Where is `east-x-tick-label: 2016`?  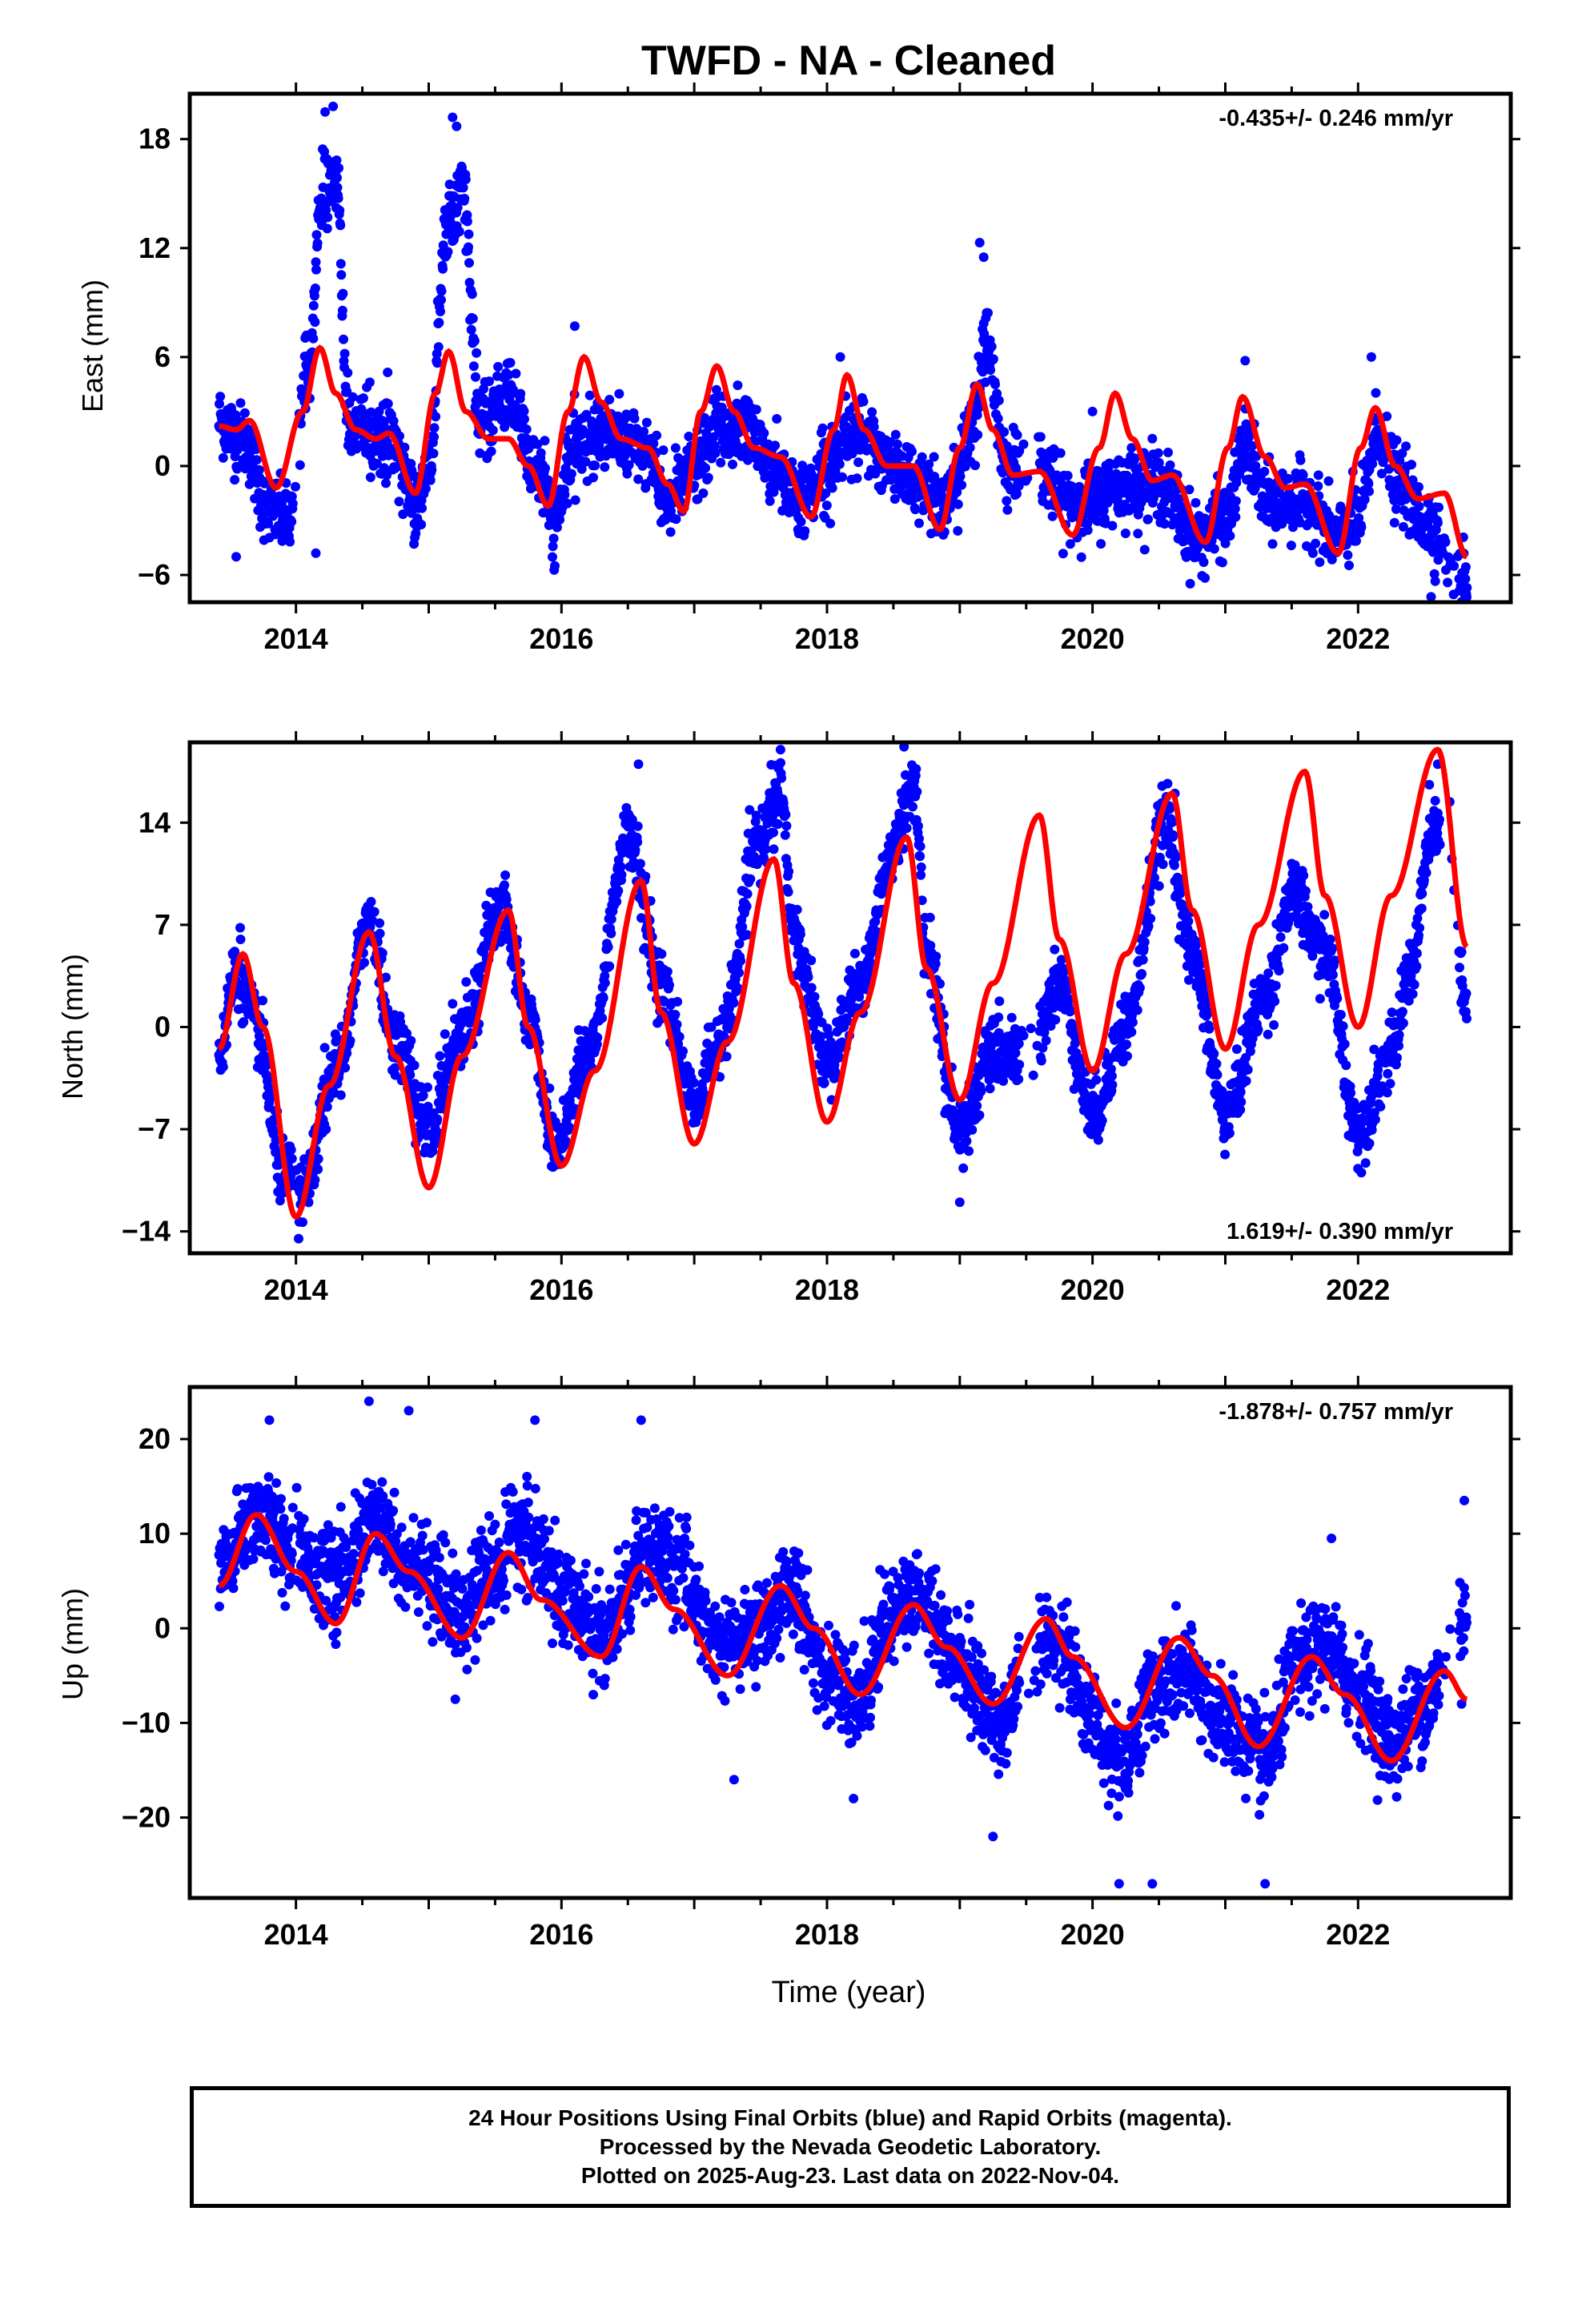
east-x-tick-label: 2016 is located at coordinates (561, 638).